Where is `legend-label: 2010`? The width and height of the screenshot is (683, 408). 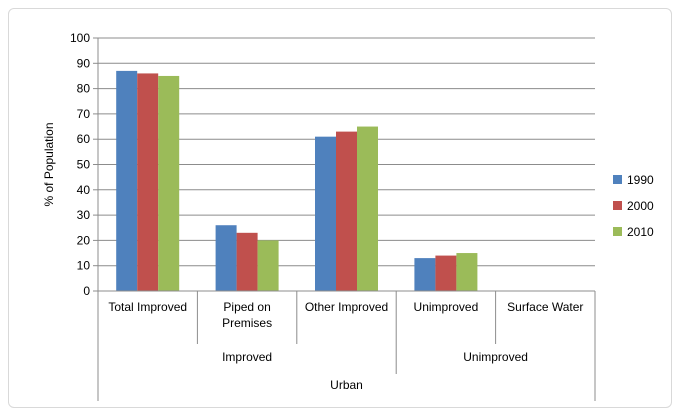
legend-label: 2010 is located at coordinates (640, 232).